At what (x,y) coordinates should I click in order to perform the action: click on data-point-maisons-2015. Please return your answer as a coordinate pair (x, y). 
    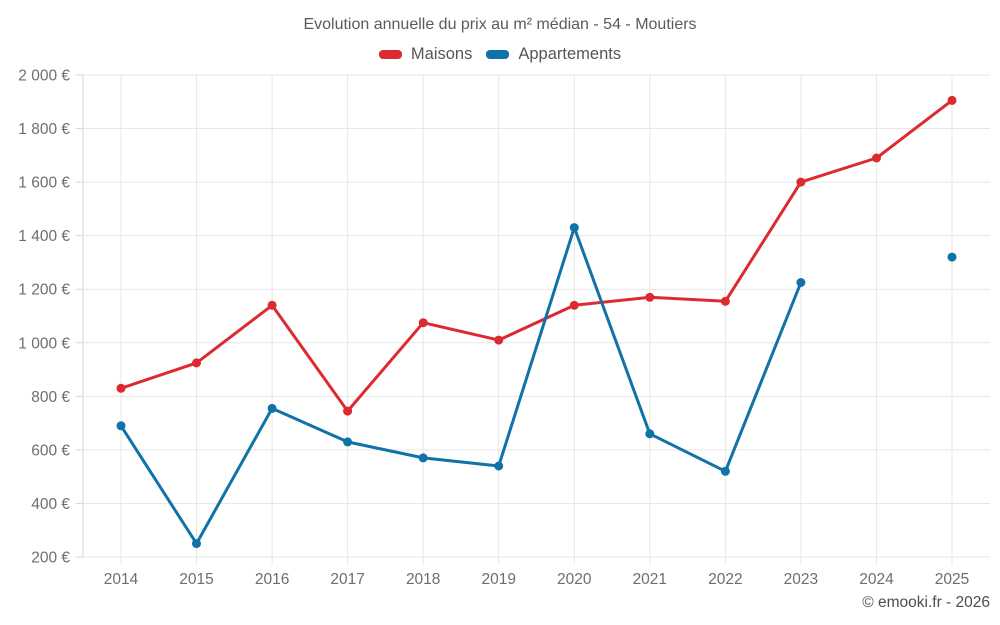
    Looking at the image, I should click on (196, 363).